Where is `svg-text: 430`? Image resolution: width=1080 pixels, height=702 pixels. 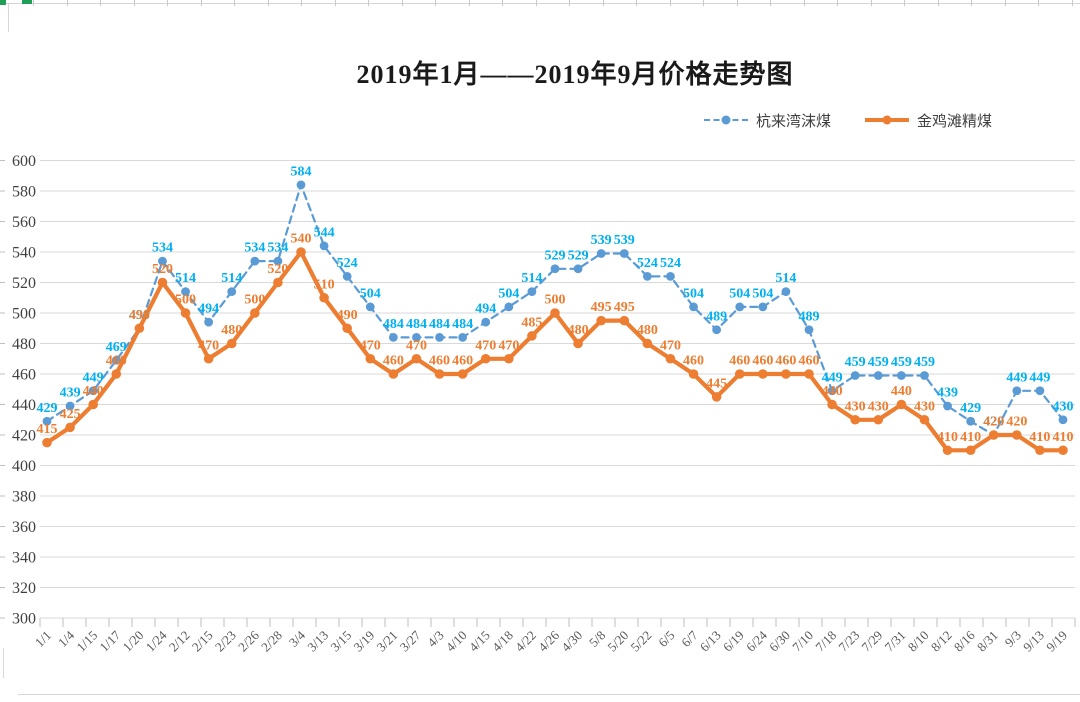
svg-text: 430 is located at coordinates (1063, 406).